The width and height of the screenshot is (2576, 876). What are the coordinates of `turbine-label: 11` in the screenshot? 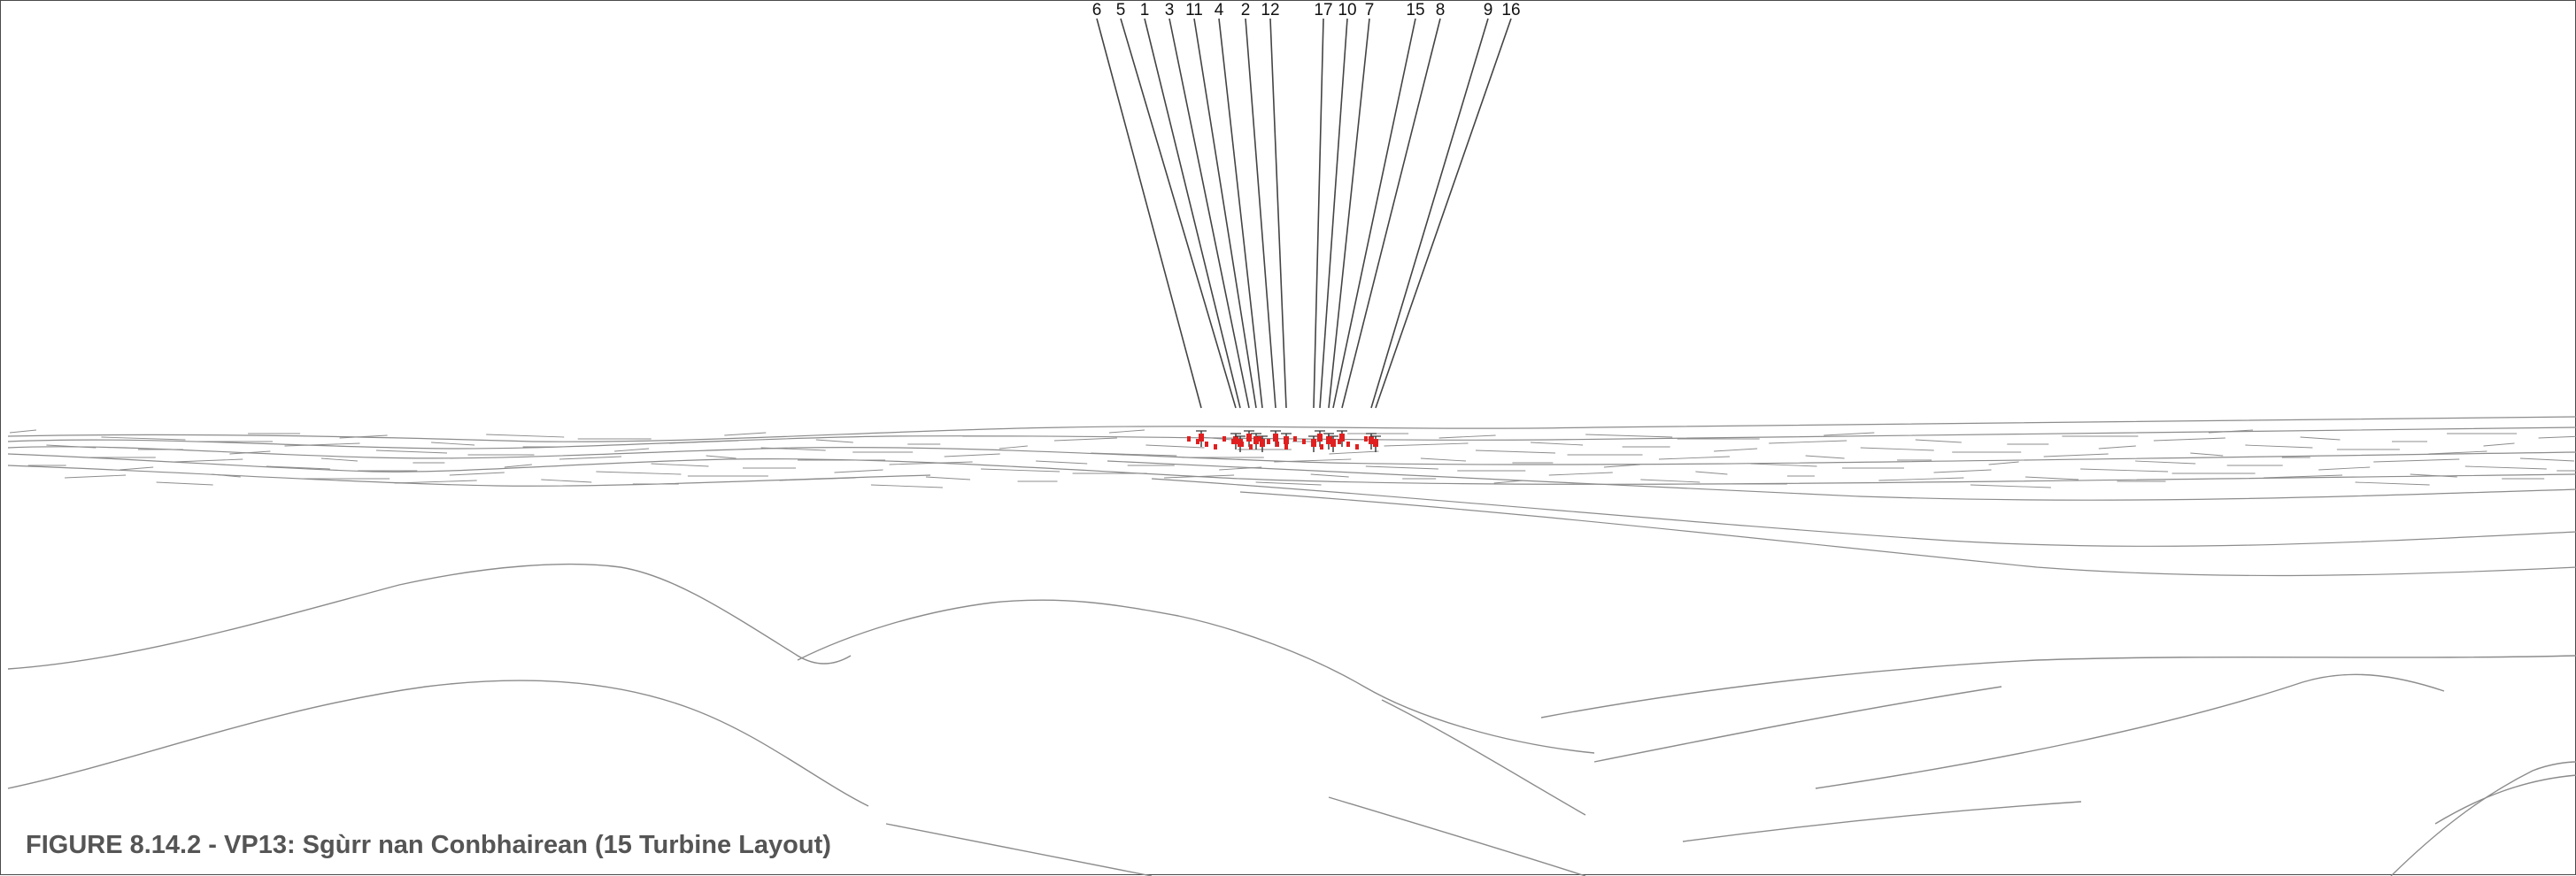 It's located at (1194, 10).